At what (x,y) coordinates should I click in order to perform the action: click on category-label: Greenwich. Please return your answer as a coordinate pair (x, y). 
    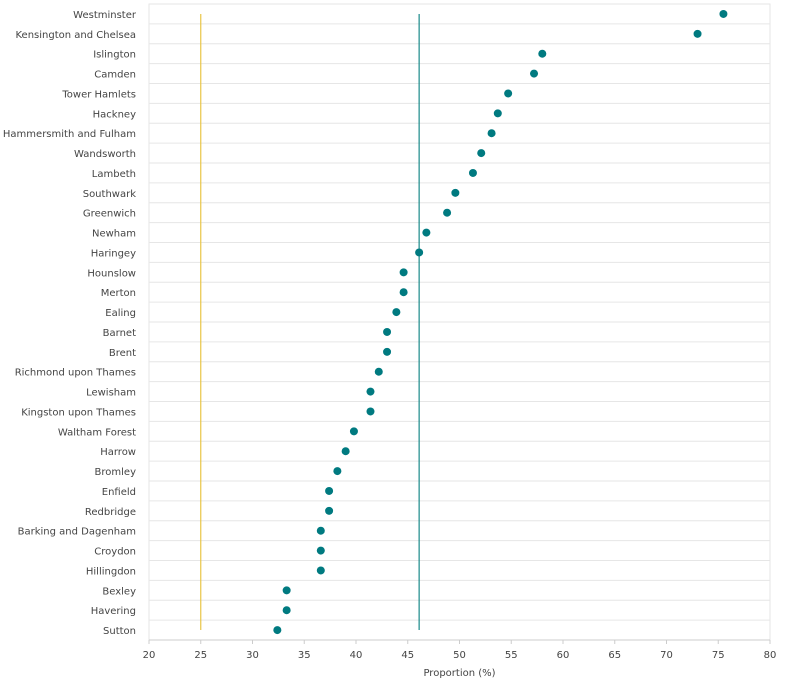
    Looking at the image, I should click on (109, 214).